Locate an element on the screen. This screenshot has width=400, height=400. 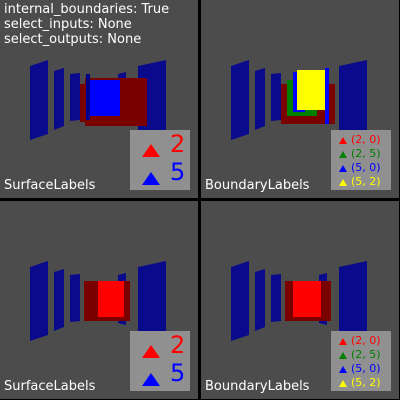
box-blue-edge is located at coordinates (88, 97).